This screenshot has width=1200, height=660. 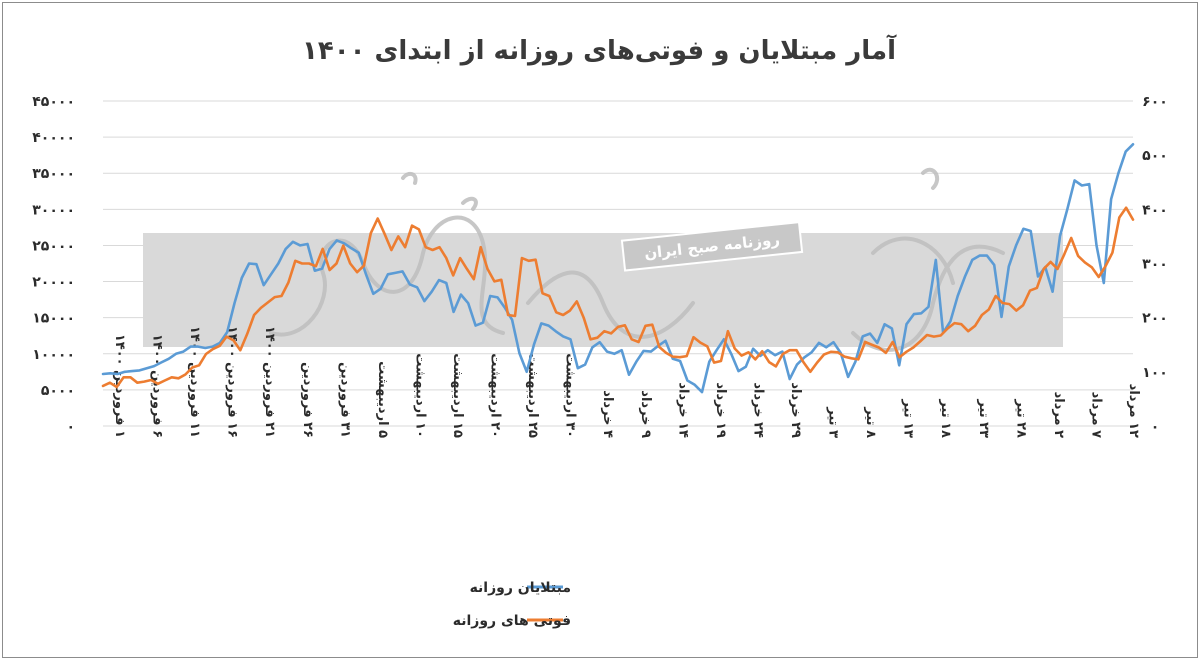 I want to click on right-tick-label: ۶۰۰, so click(x=1155, y=102).